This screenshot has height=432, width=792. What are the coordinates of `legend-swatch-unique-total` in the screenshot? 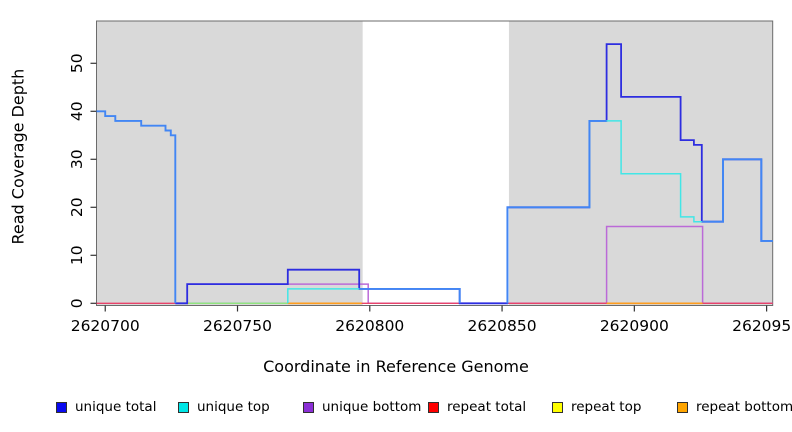 It's located at (61, 407).